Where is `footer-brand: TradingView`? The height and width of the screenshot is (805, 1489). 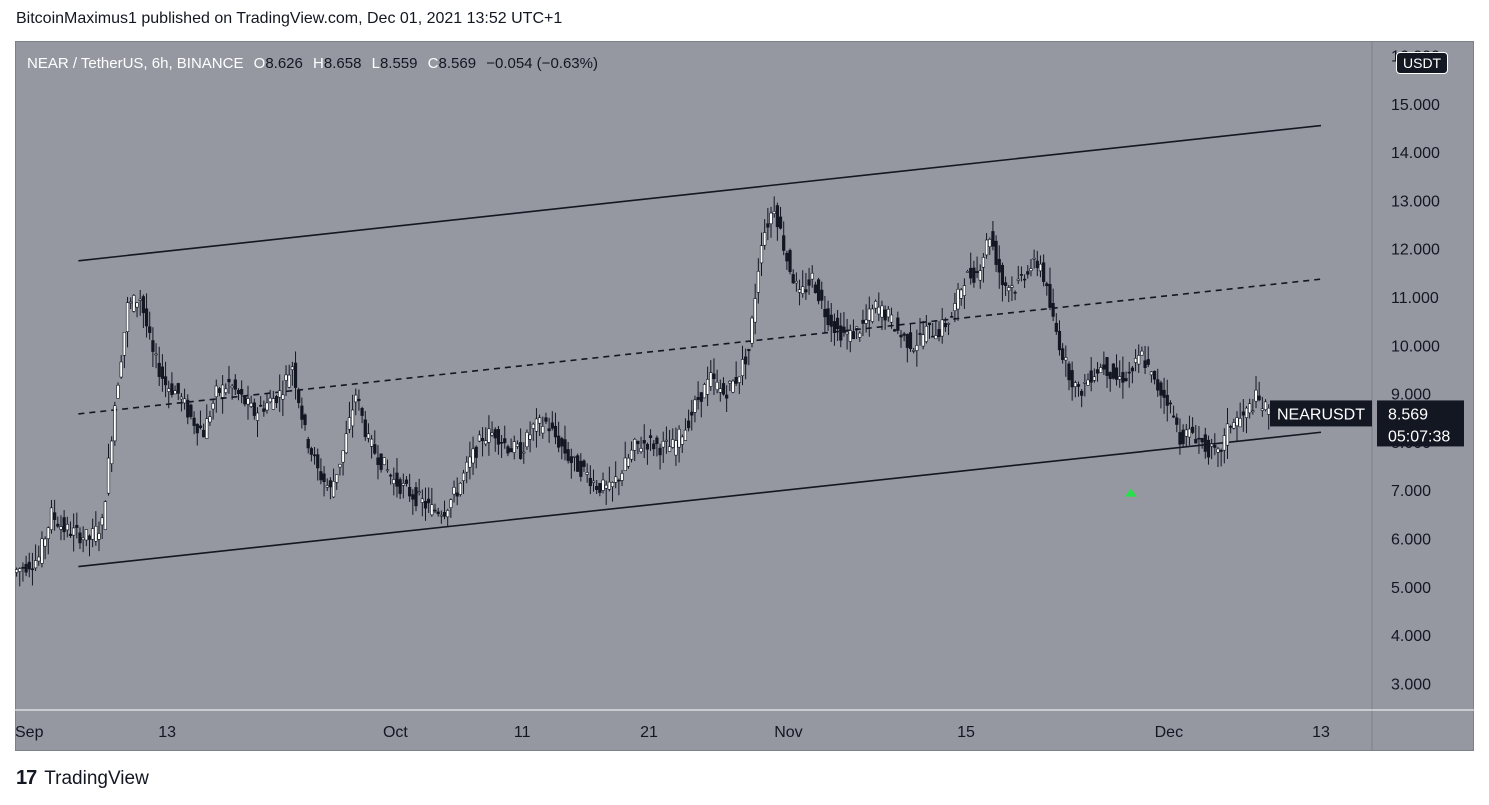
footer-brand: TradingView is located at coordinates (96, 778).